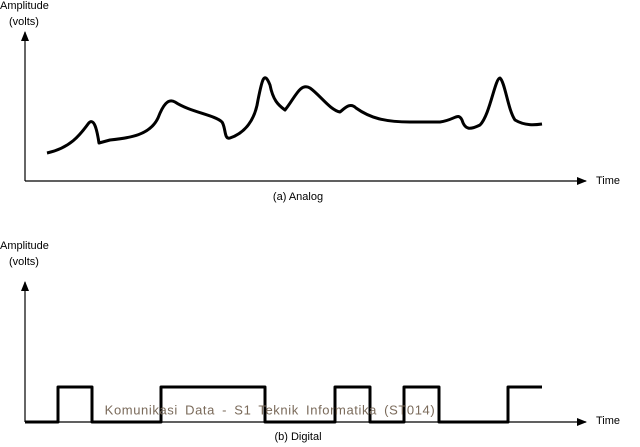 The height and width of the screenshot is (447, 640). Describe the element at coordinates (297, 437) in the screenshot. I see `caption: (b) Digital` at that location.